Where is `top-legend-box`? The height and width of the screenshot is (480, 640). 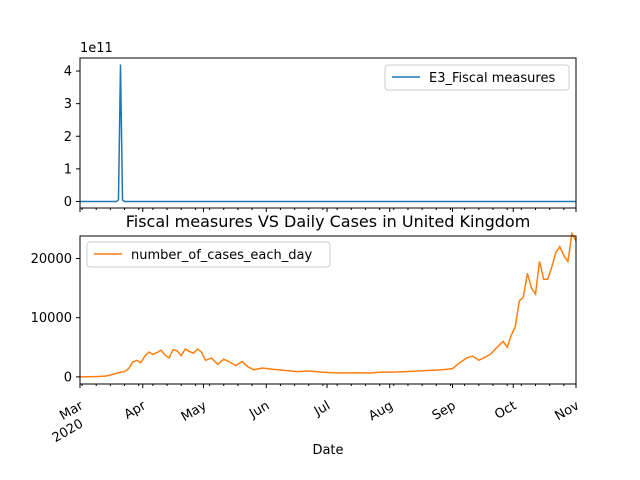
top-legend-box is located at coordinates (477, 77).